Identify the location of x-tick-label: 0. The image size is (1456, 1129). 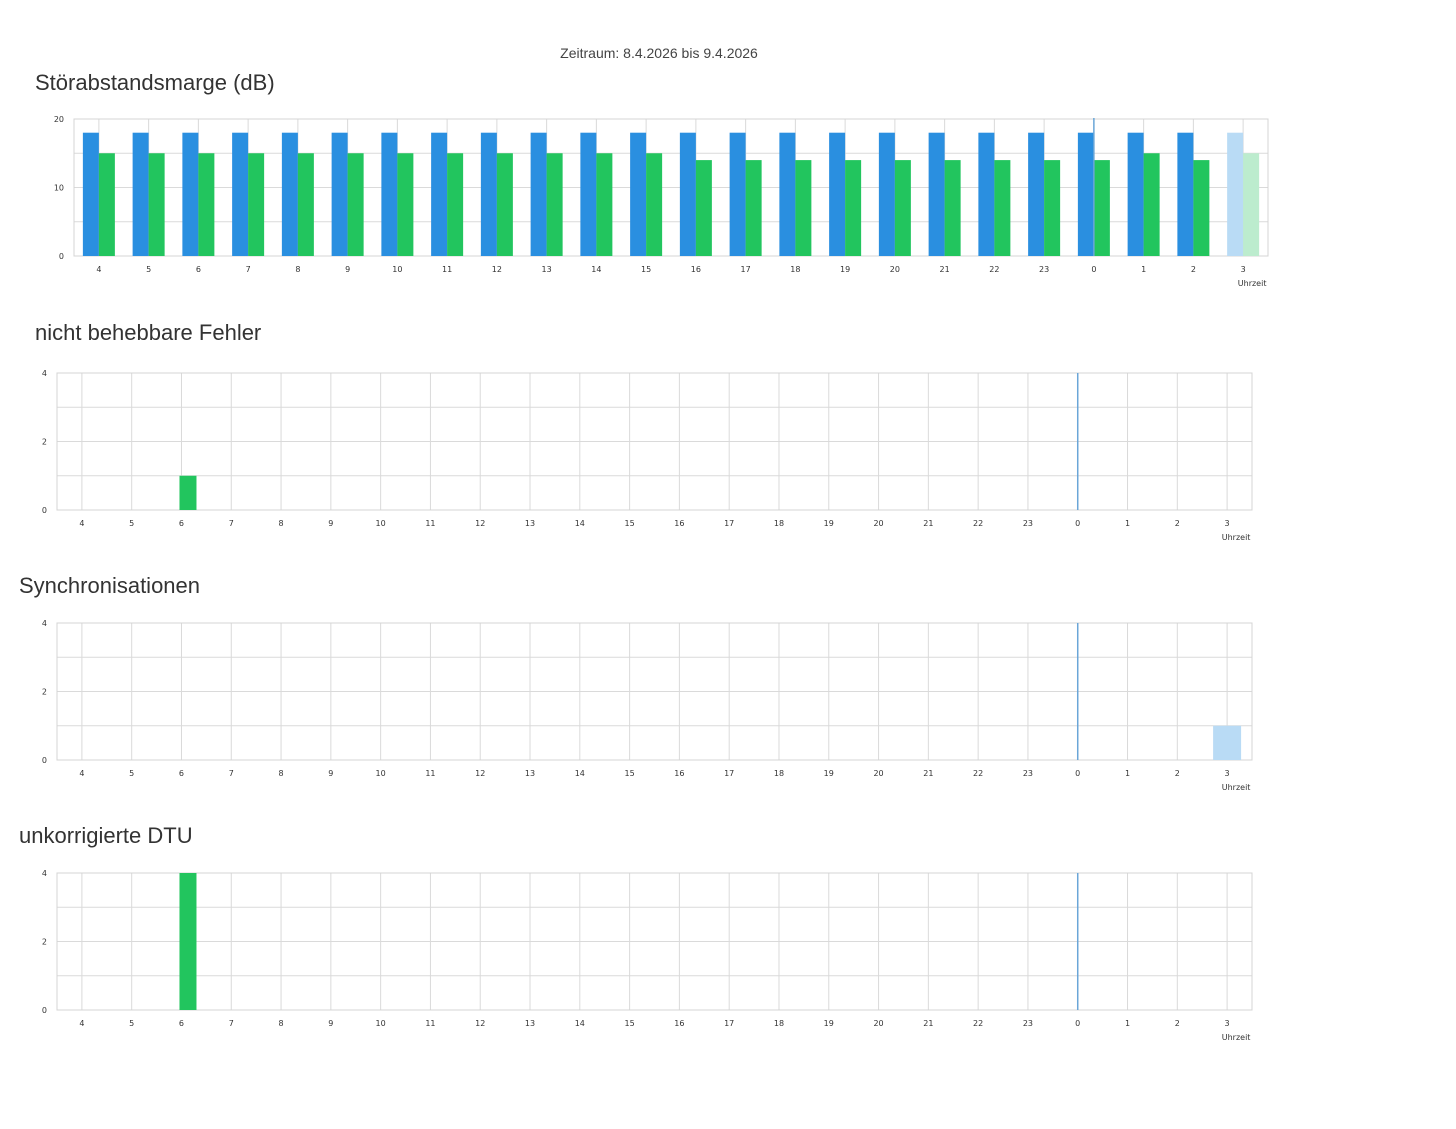
(1077, 1023).